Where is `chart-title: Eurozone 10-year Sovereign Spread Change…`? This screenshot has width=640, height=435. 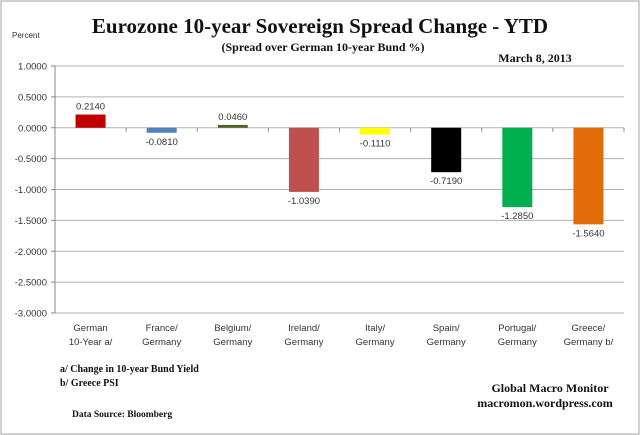 chart-title: Eurozone 10-year Sovereign Spread Change… is located at coordinates (320, 26).